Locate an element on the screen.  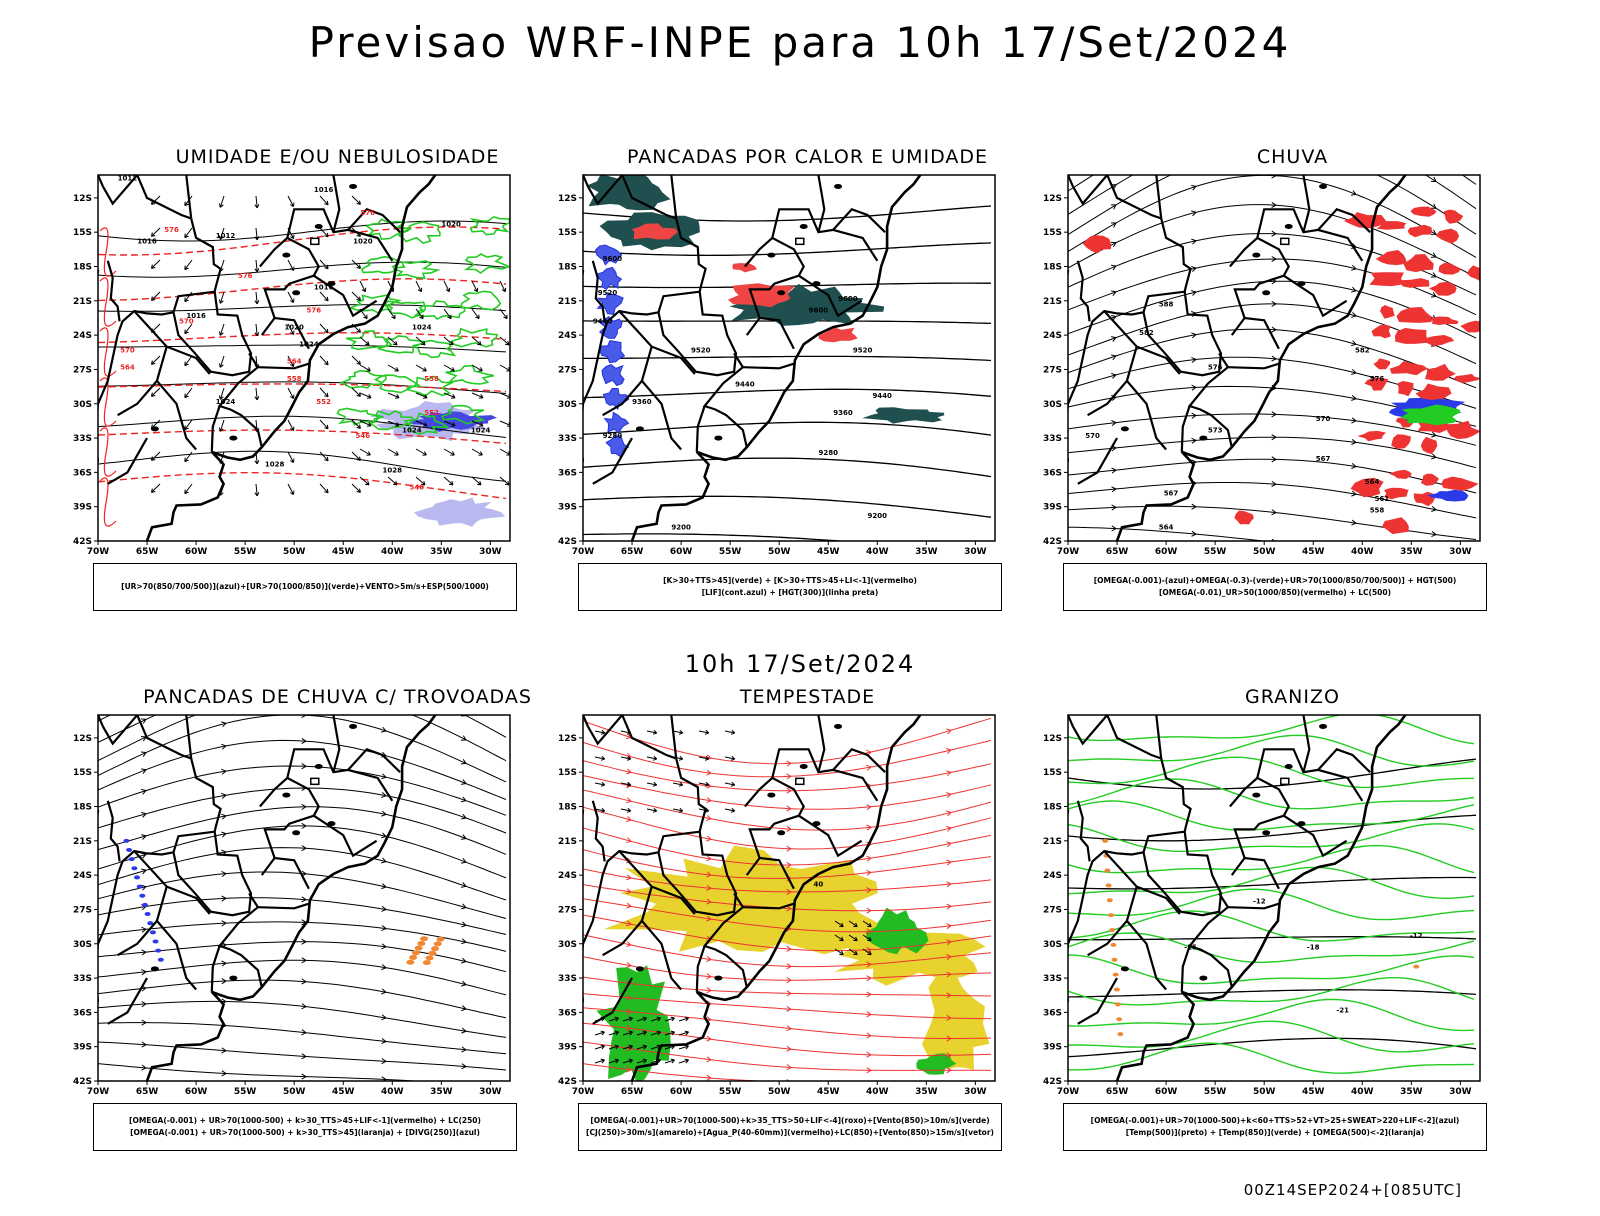
contour-label: 1020 is located at coordinates (363, 242).